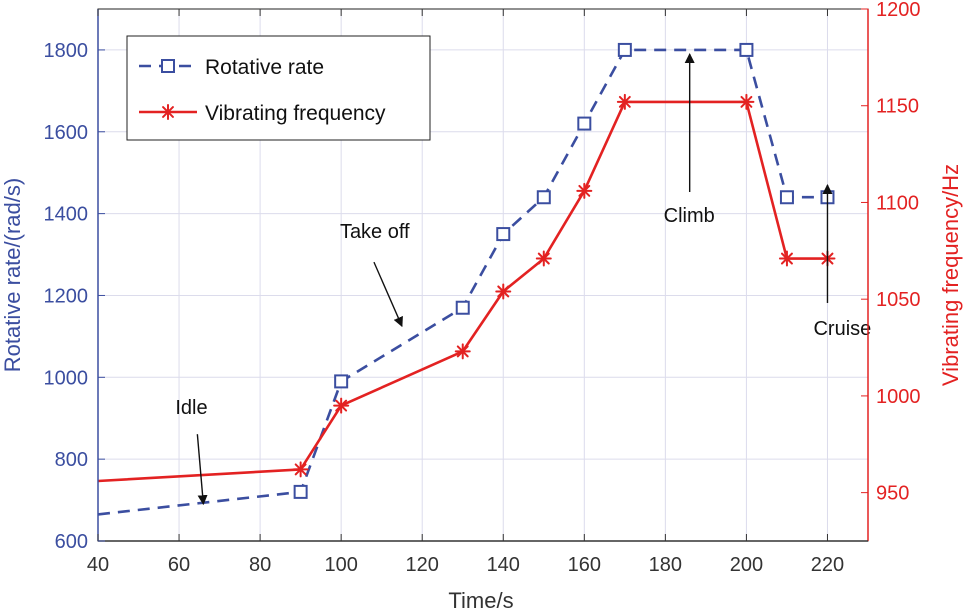  What do you see at coordinates (842, 329) in the screenshot?
I see `annotation-label: Cruise` at bounding box center [842, 329].